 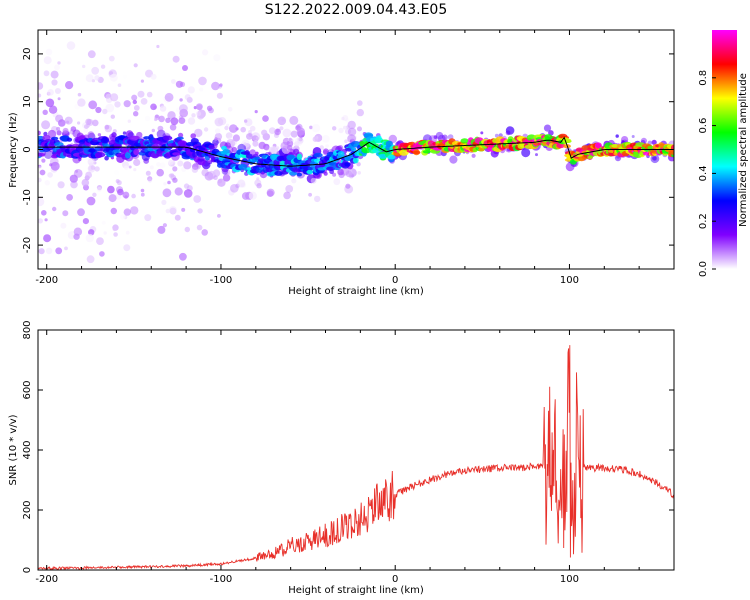 What do you see at coordinates (703, 126) in the screenshot?
I see `colorbar-tick-label: 0.6` at bounding box center [703, 126].